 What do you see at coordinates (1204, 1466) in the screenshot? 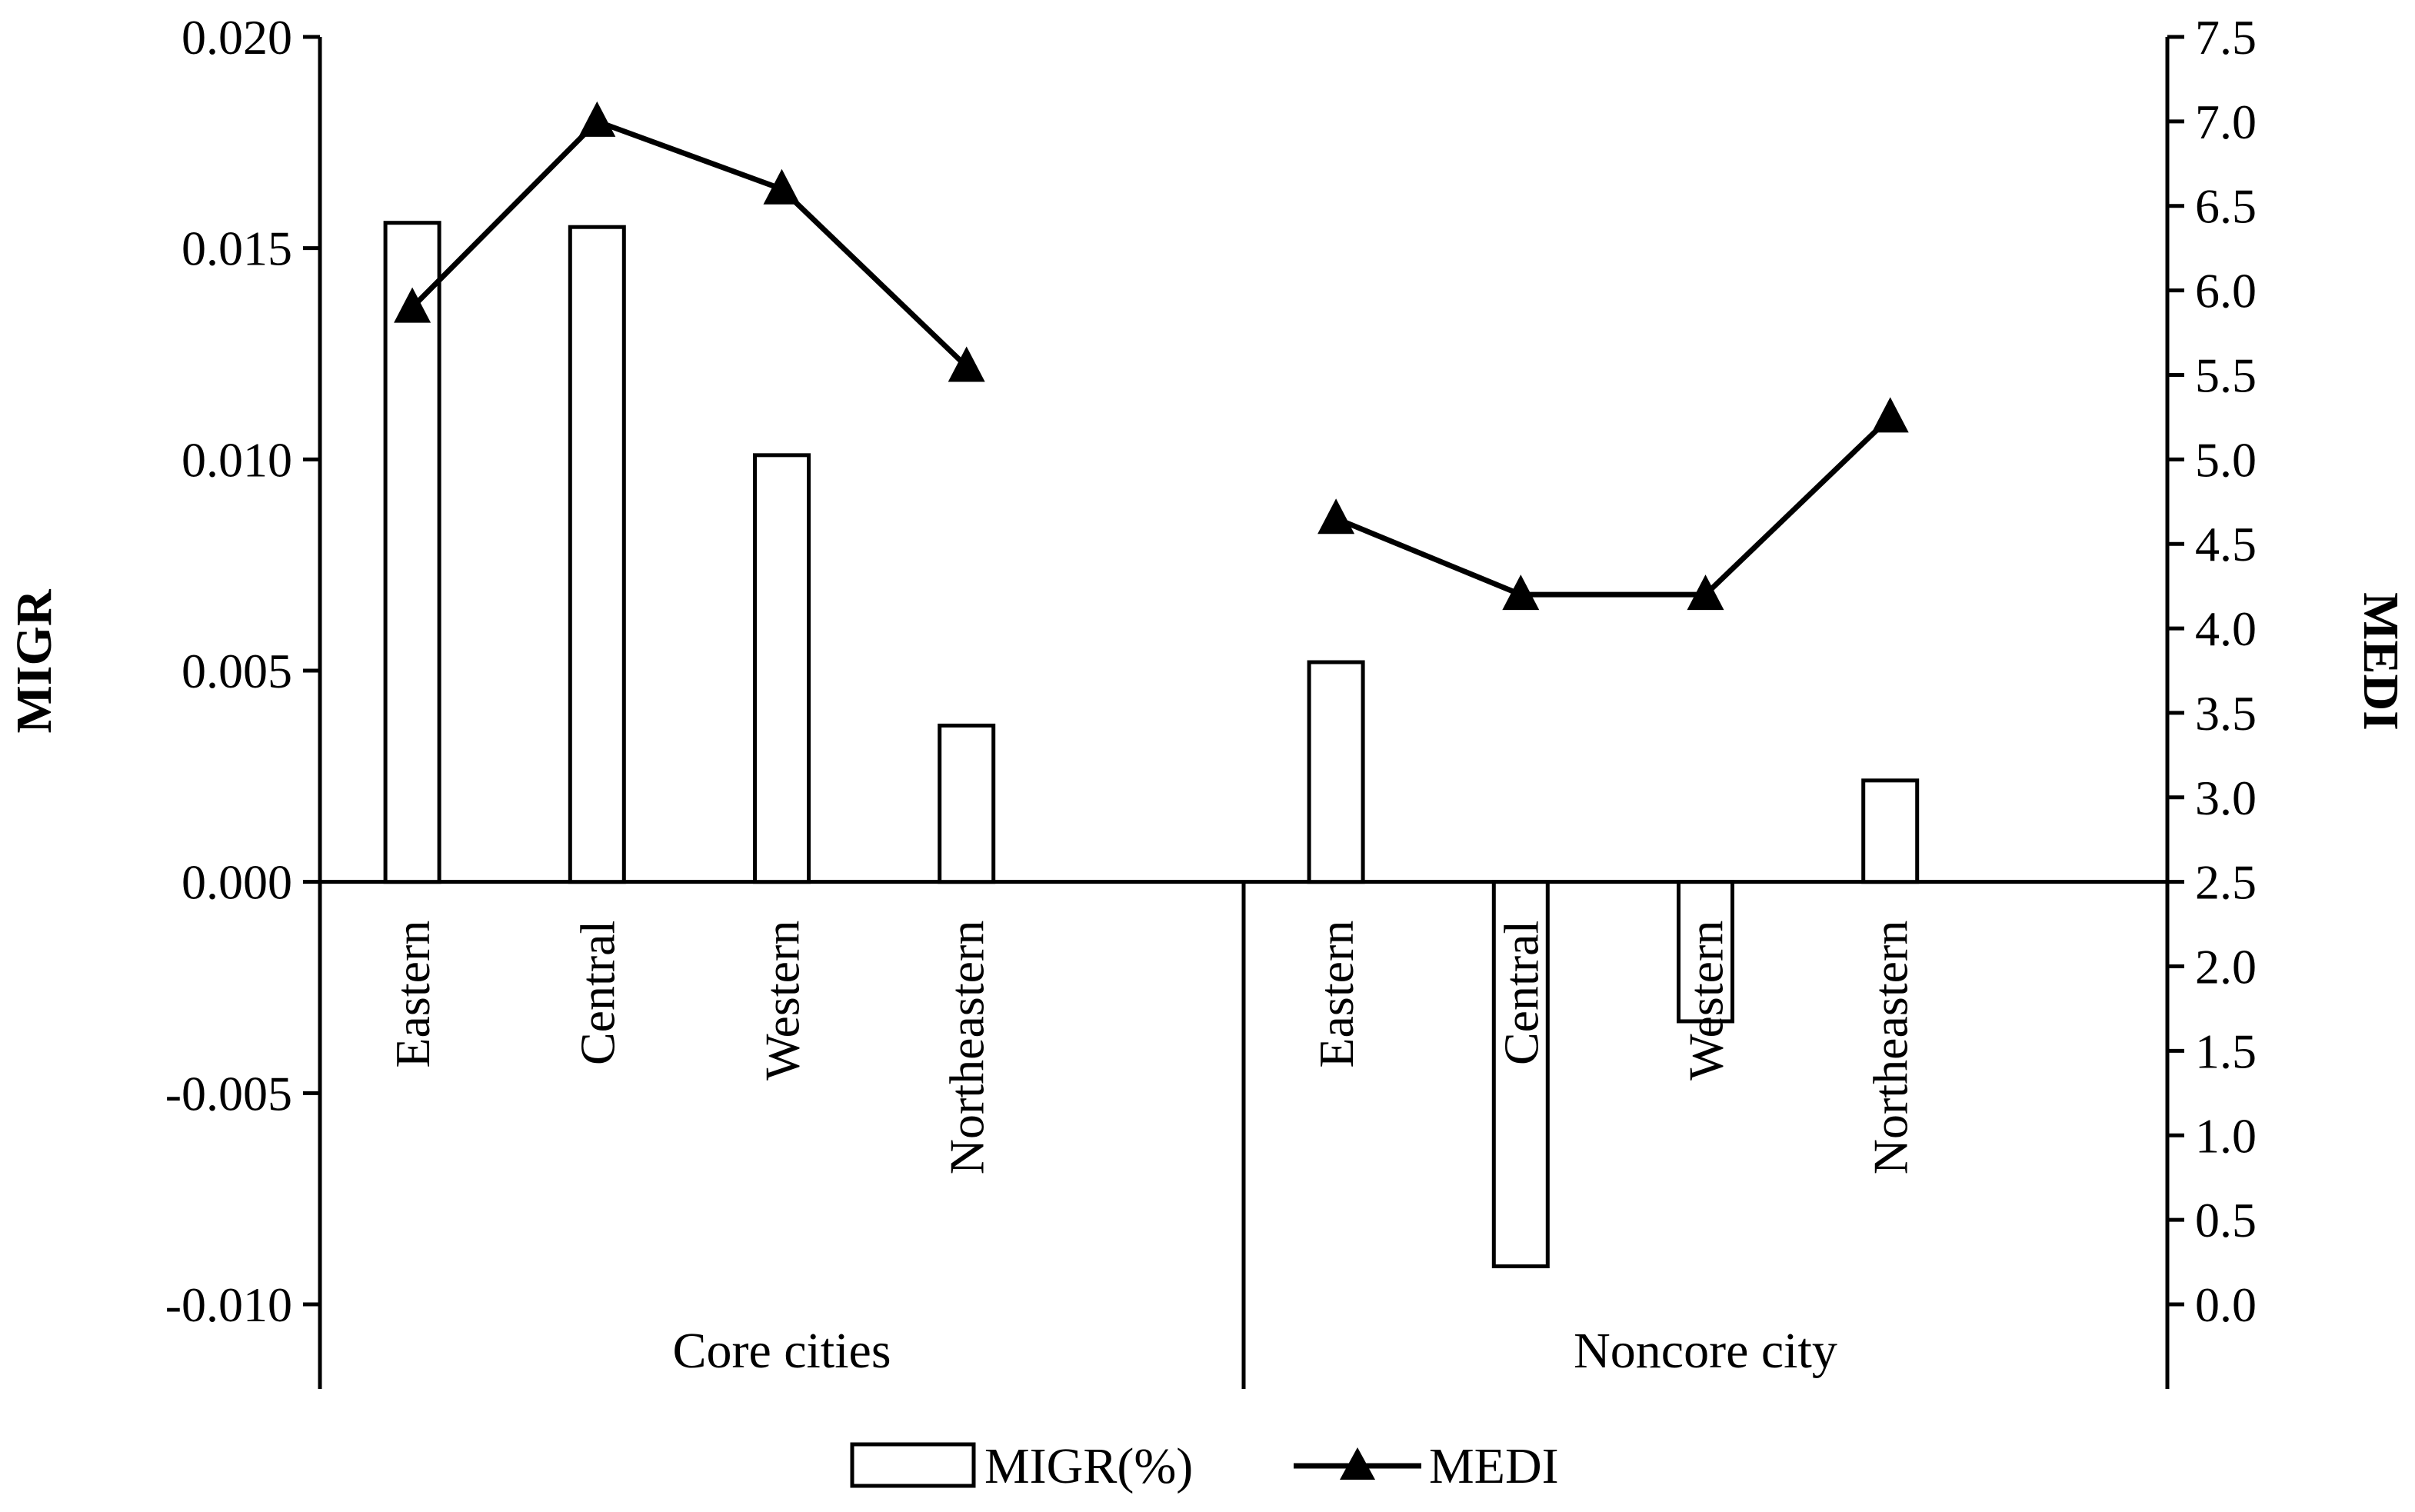
I see `legend: MIGR(%) MEDI` at bounding box center [1204, 1466].